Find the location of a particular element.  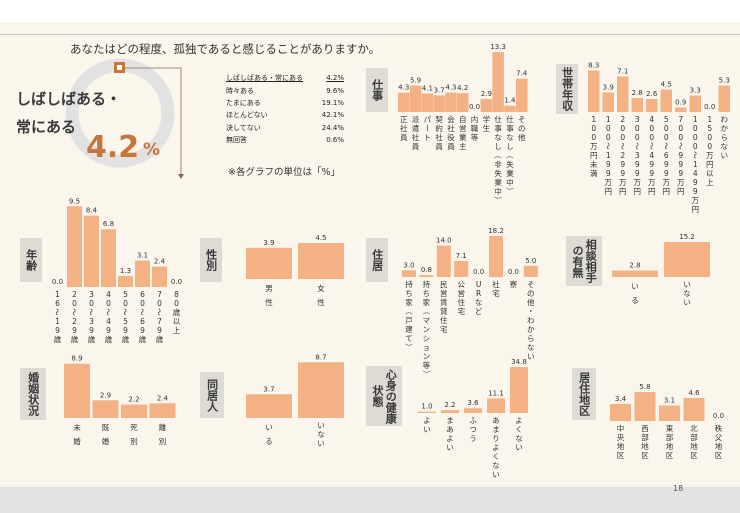

category-tick-label: 上 is located at coordinates (177, 330).